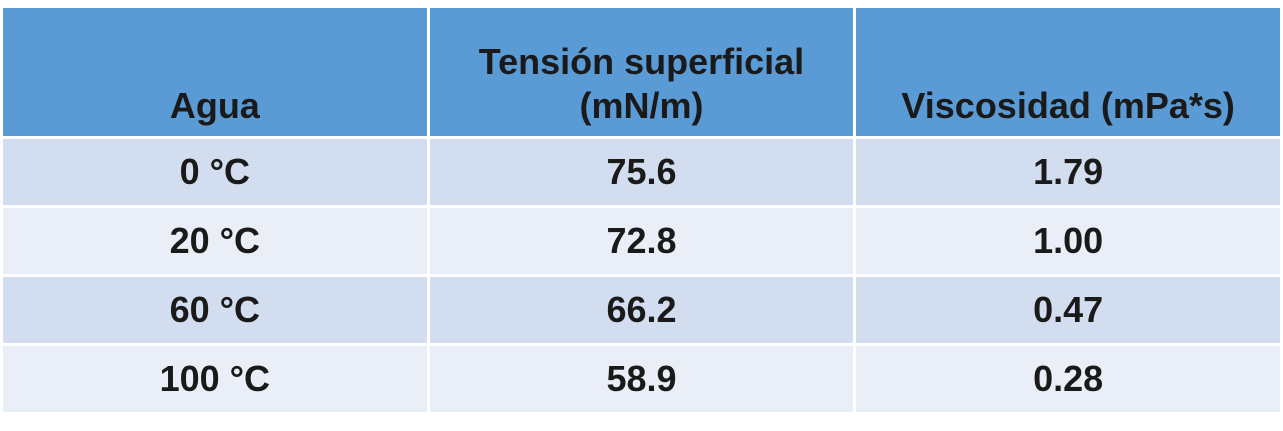  I want to click on header-cell: Agua, so click(215, 72).